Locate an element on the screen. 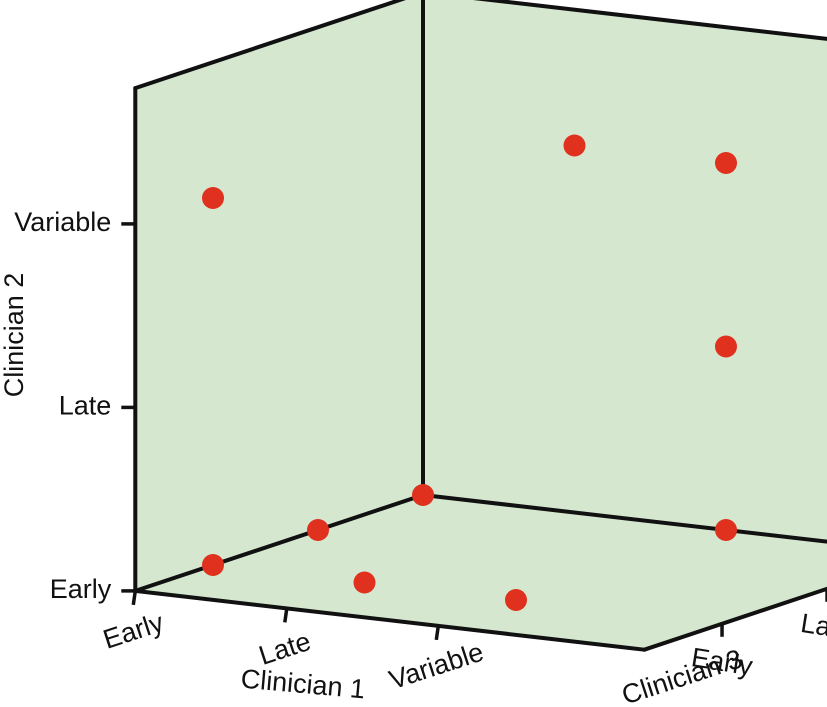 Image resolution: width=827 pixels, height=707 pixels. edge-floor-back is located at coordinates (624, 518).